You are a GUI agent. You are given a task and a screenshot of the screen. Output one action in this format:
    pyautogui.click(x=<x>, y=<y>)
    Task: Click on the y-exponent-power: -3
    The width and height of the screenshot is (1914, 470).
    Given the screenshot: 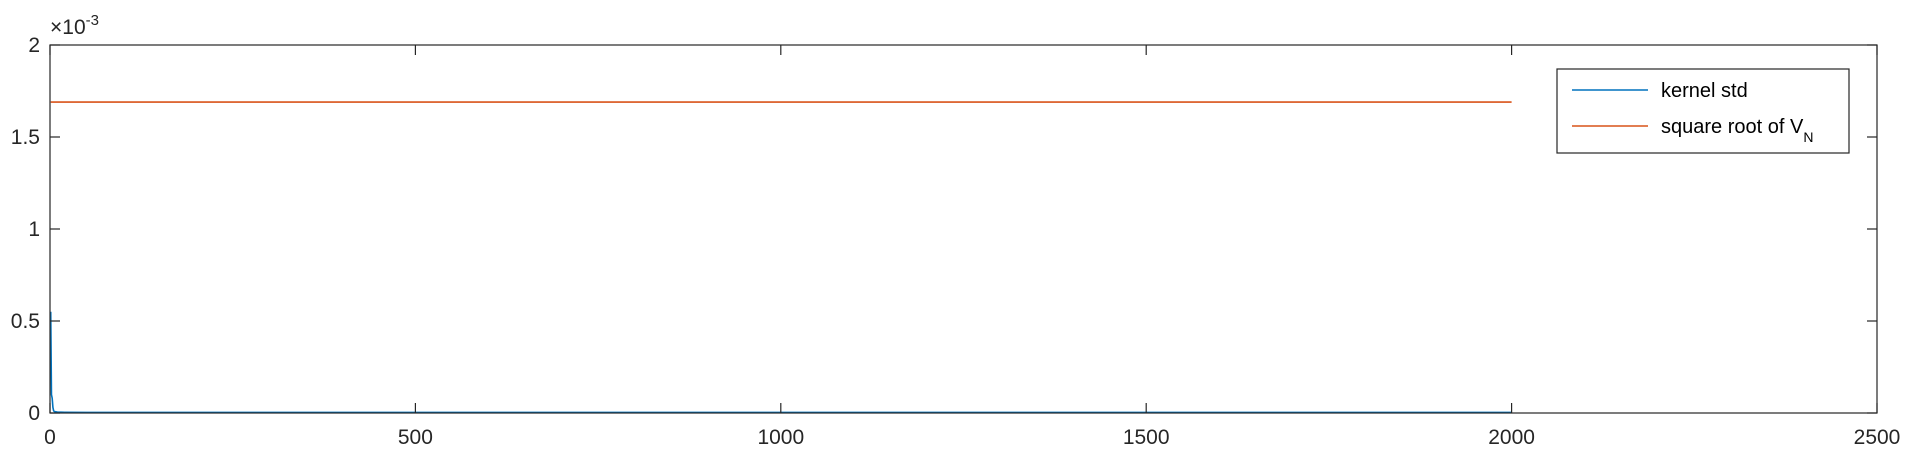 What is the action you would take?
    pyautogui.click(x=92, y=20)
    